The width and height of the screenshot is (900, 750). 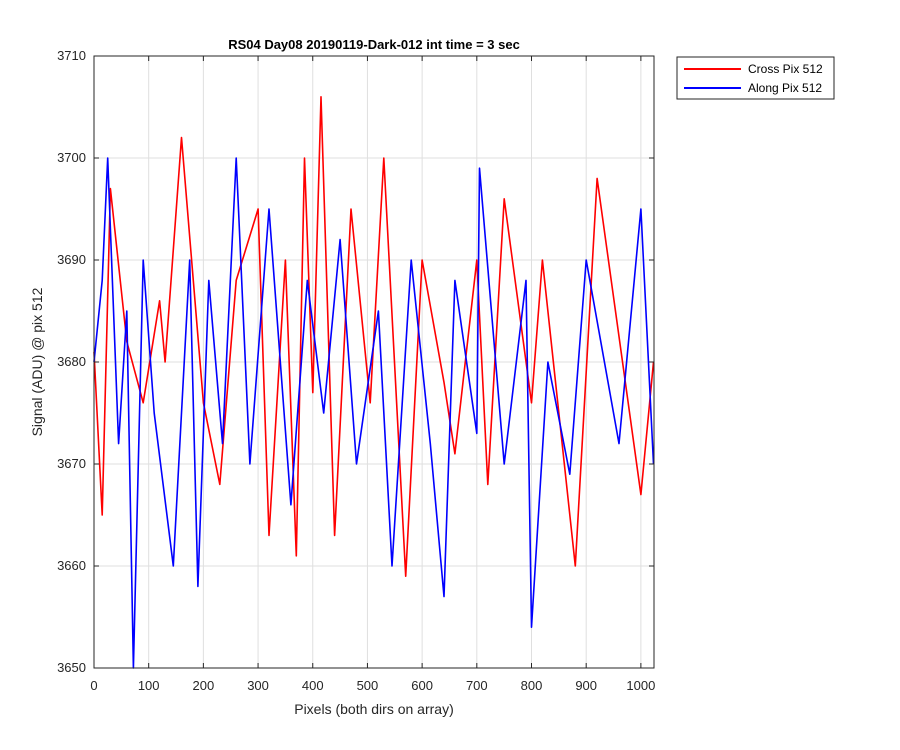 I want to click on x-tick-label: 100, so click(x=149, y=685).